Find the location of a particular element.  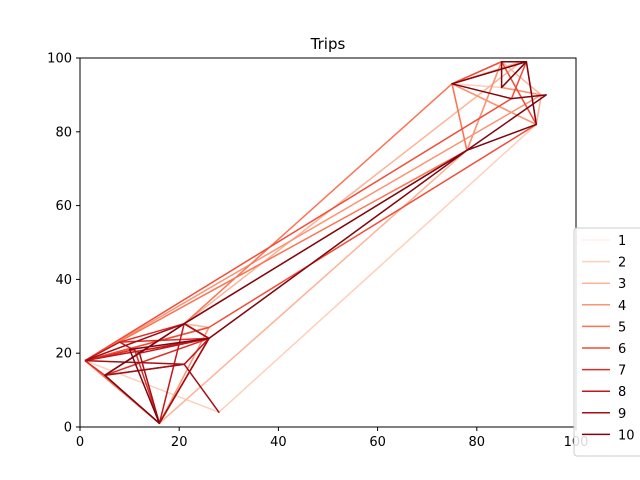

legend-label-9: 9 is located at coordinates (622, 414).